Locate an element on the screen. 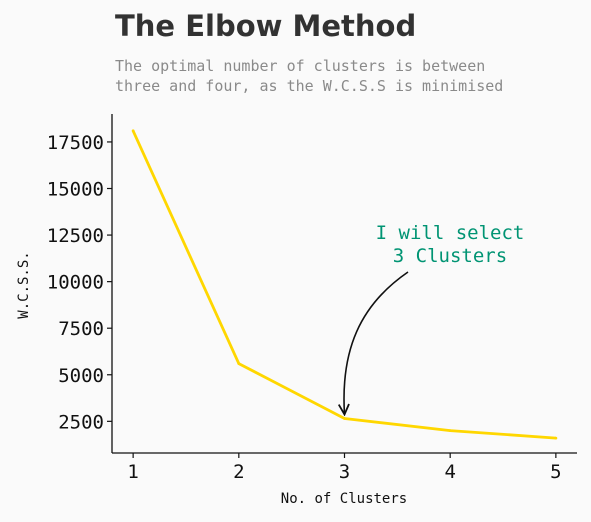 The width and height of the screenshot is (591, 522). y-tick-label: 10000 is located at coordinates (75, 283).